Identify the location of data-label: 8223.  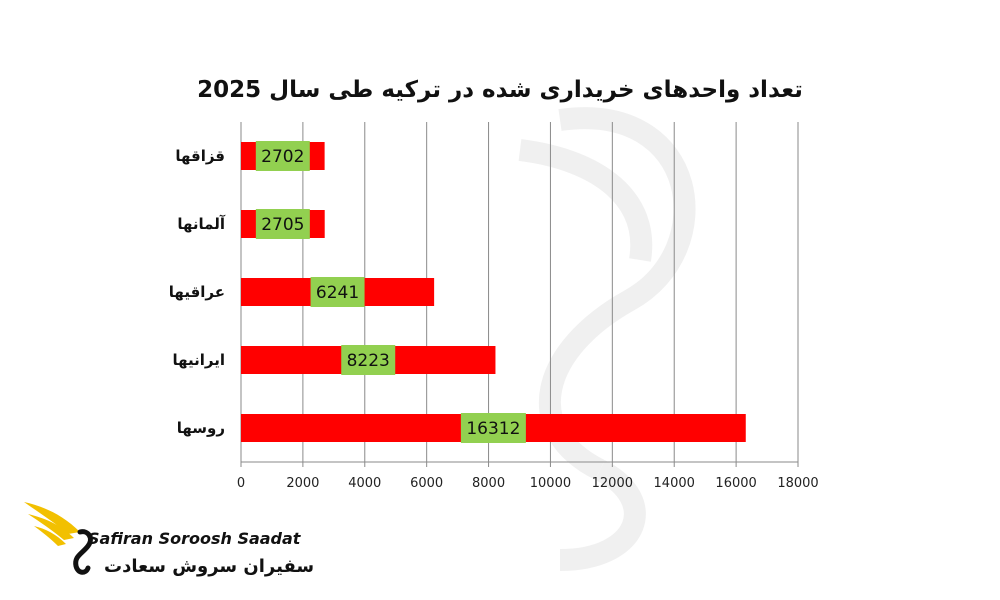
(368, 361).